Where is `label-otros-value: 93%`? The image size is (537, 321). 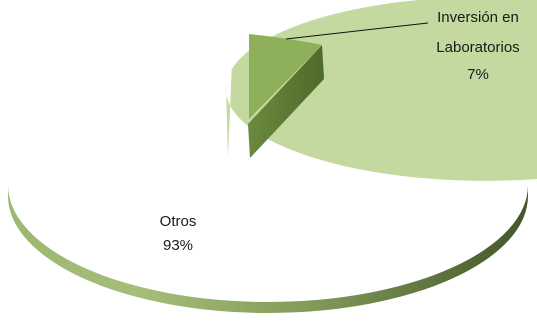 label-otros-value: 93% is located at coordinates (178, 245).